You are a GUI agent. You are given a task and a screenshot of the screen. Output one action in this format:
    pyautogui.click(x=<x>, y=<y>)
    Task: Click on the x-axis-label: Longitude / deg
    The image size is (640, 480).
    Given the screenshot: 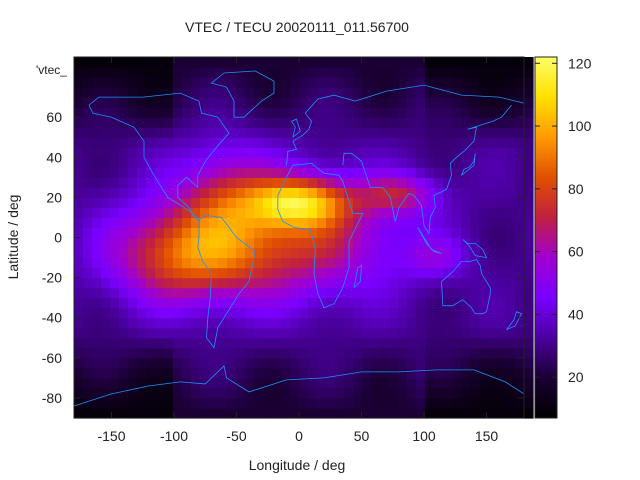 What is the action you would take?
    pyautogui.click(x=297, y=465)
    